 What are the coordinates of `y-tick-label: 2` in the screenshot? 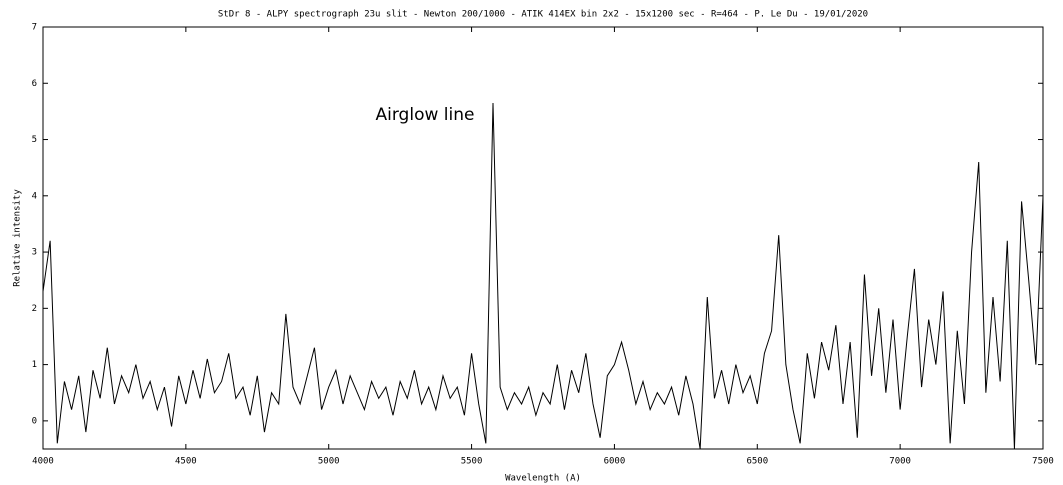 It's located at (34, 309).